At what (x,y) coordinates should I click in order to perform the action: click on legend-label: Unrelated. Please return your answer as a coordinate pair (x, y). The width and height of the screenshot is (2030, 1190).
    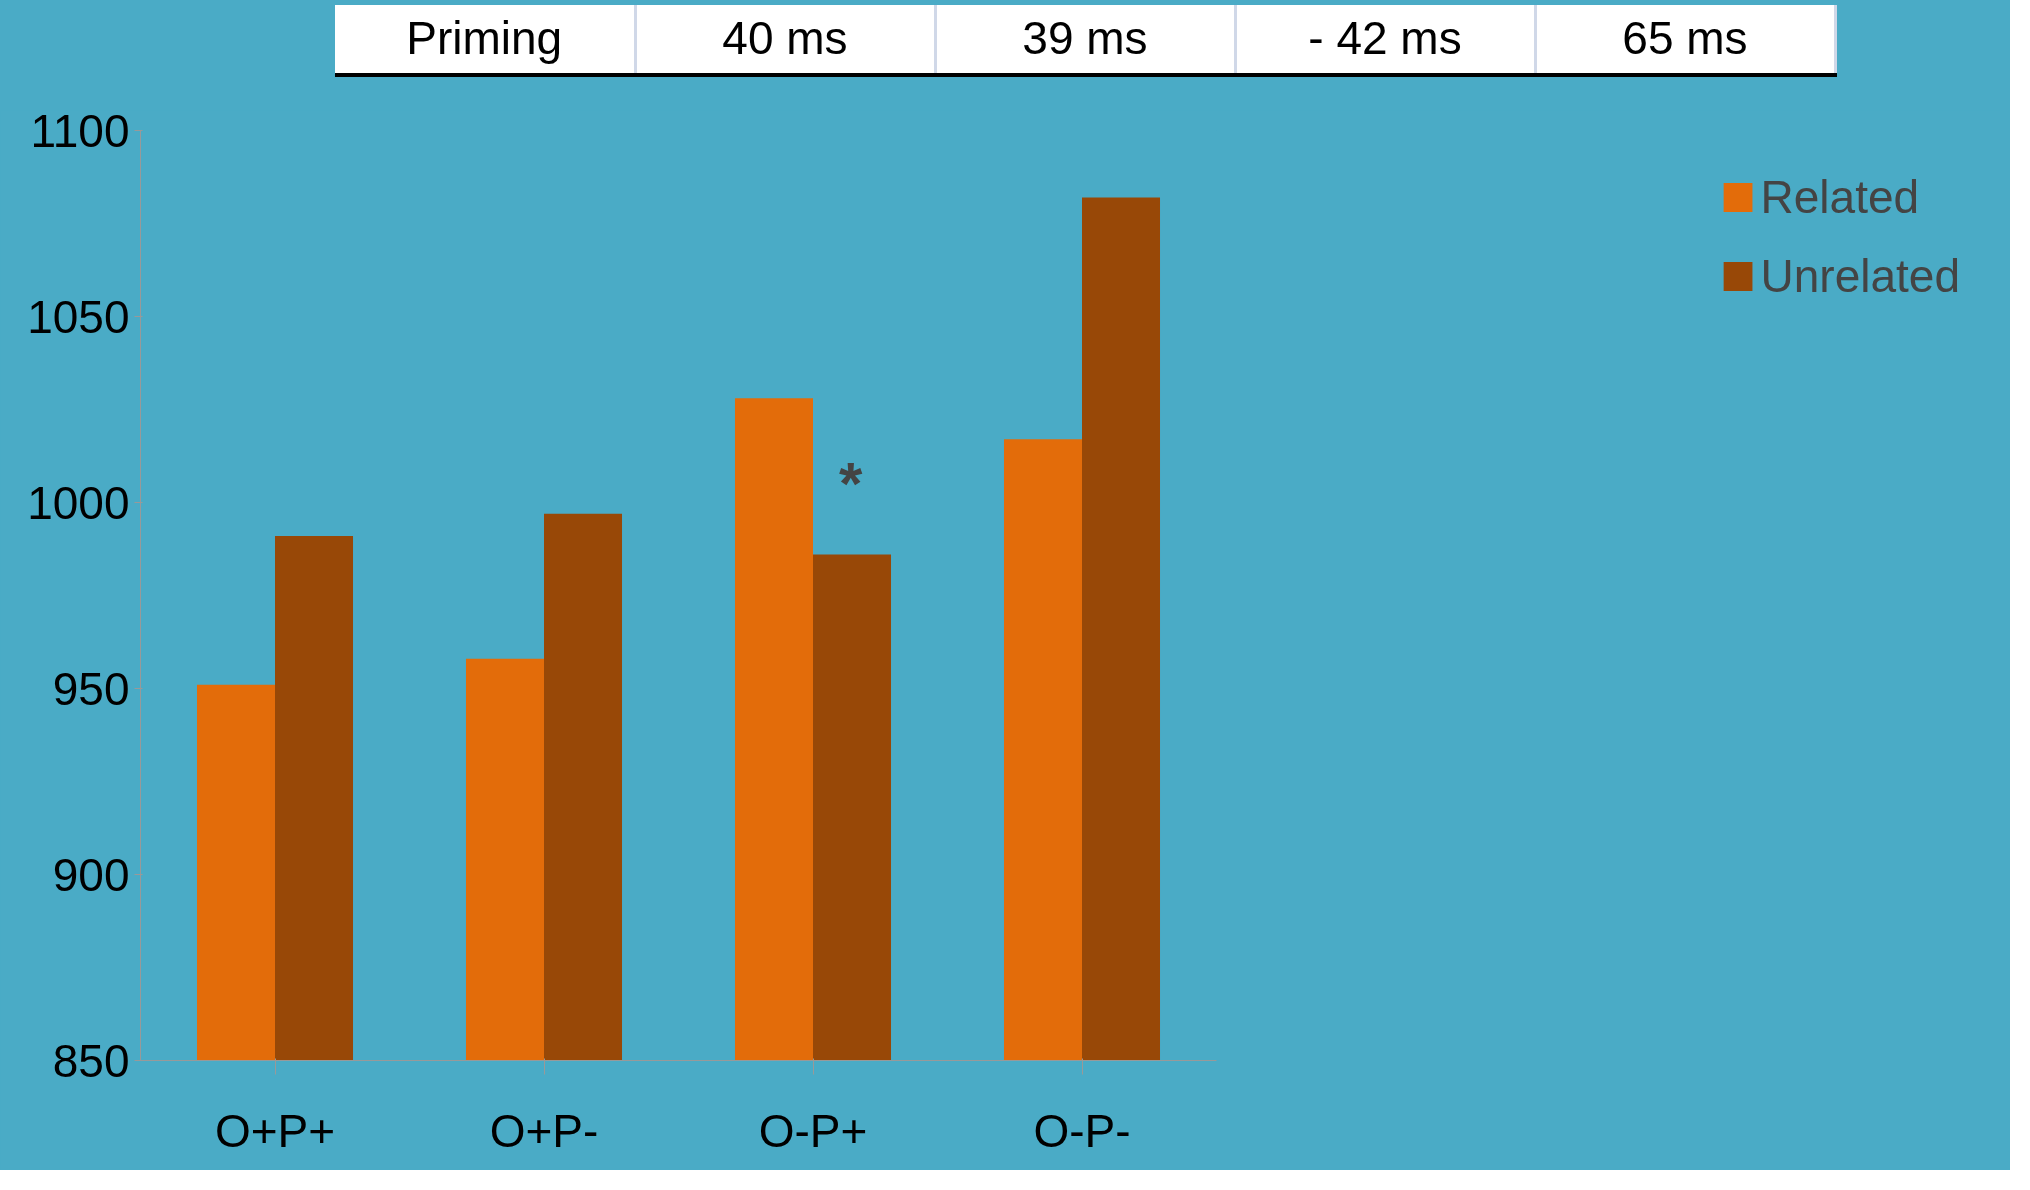
    Looking at the image, I should click on (1860, 276).